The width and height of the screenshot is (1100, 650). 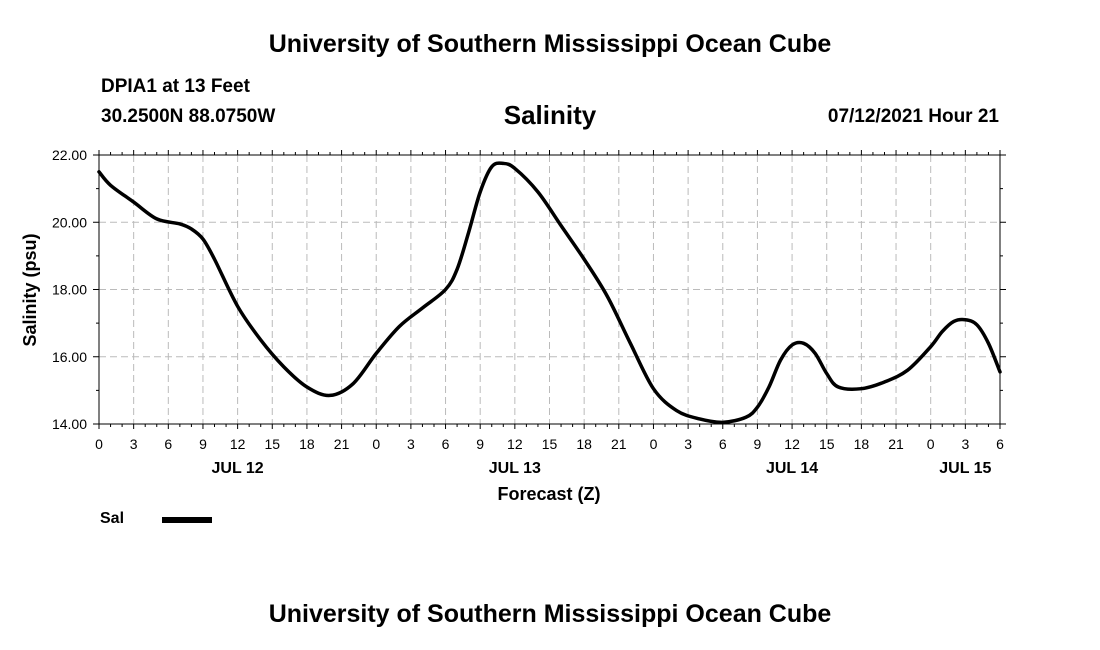 What do you see at coordinates (238, 468) in the screenshot?
I see `x-date-label: JUL 12` at bounding box center [238, 468].